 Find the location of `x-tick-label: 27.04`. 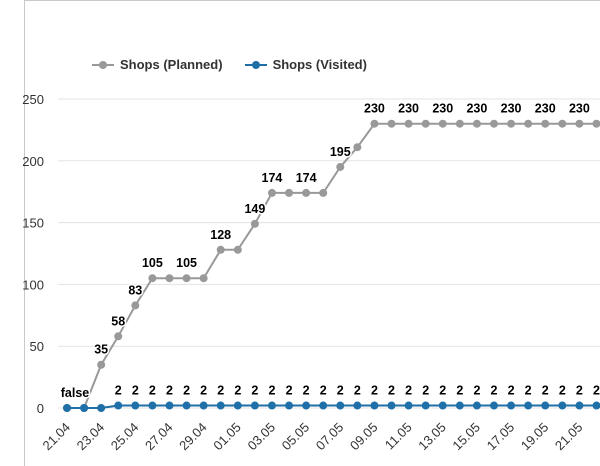

x-tick-label: 27.04 is located at coordinates (159, 437).